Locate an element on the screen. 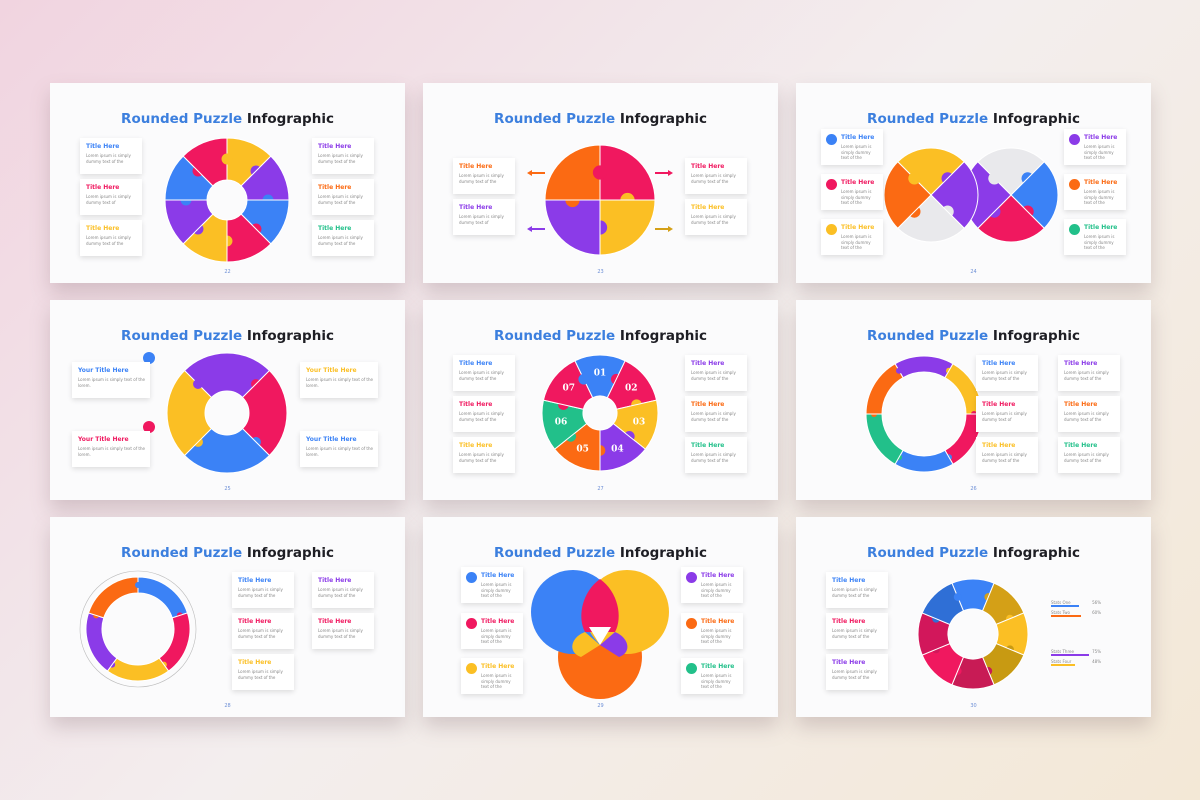 The image size is (1200, 800). piece-number: 01 is located at coordinates (600, 374).